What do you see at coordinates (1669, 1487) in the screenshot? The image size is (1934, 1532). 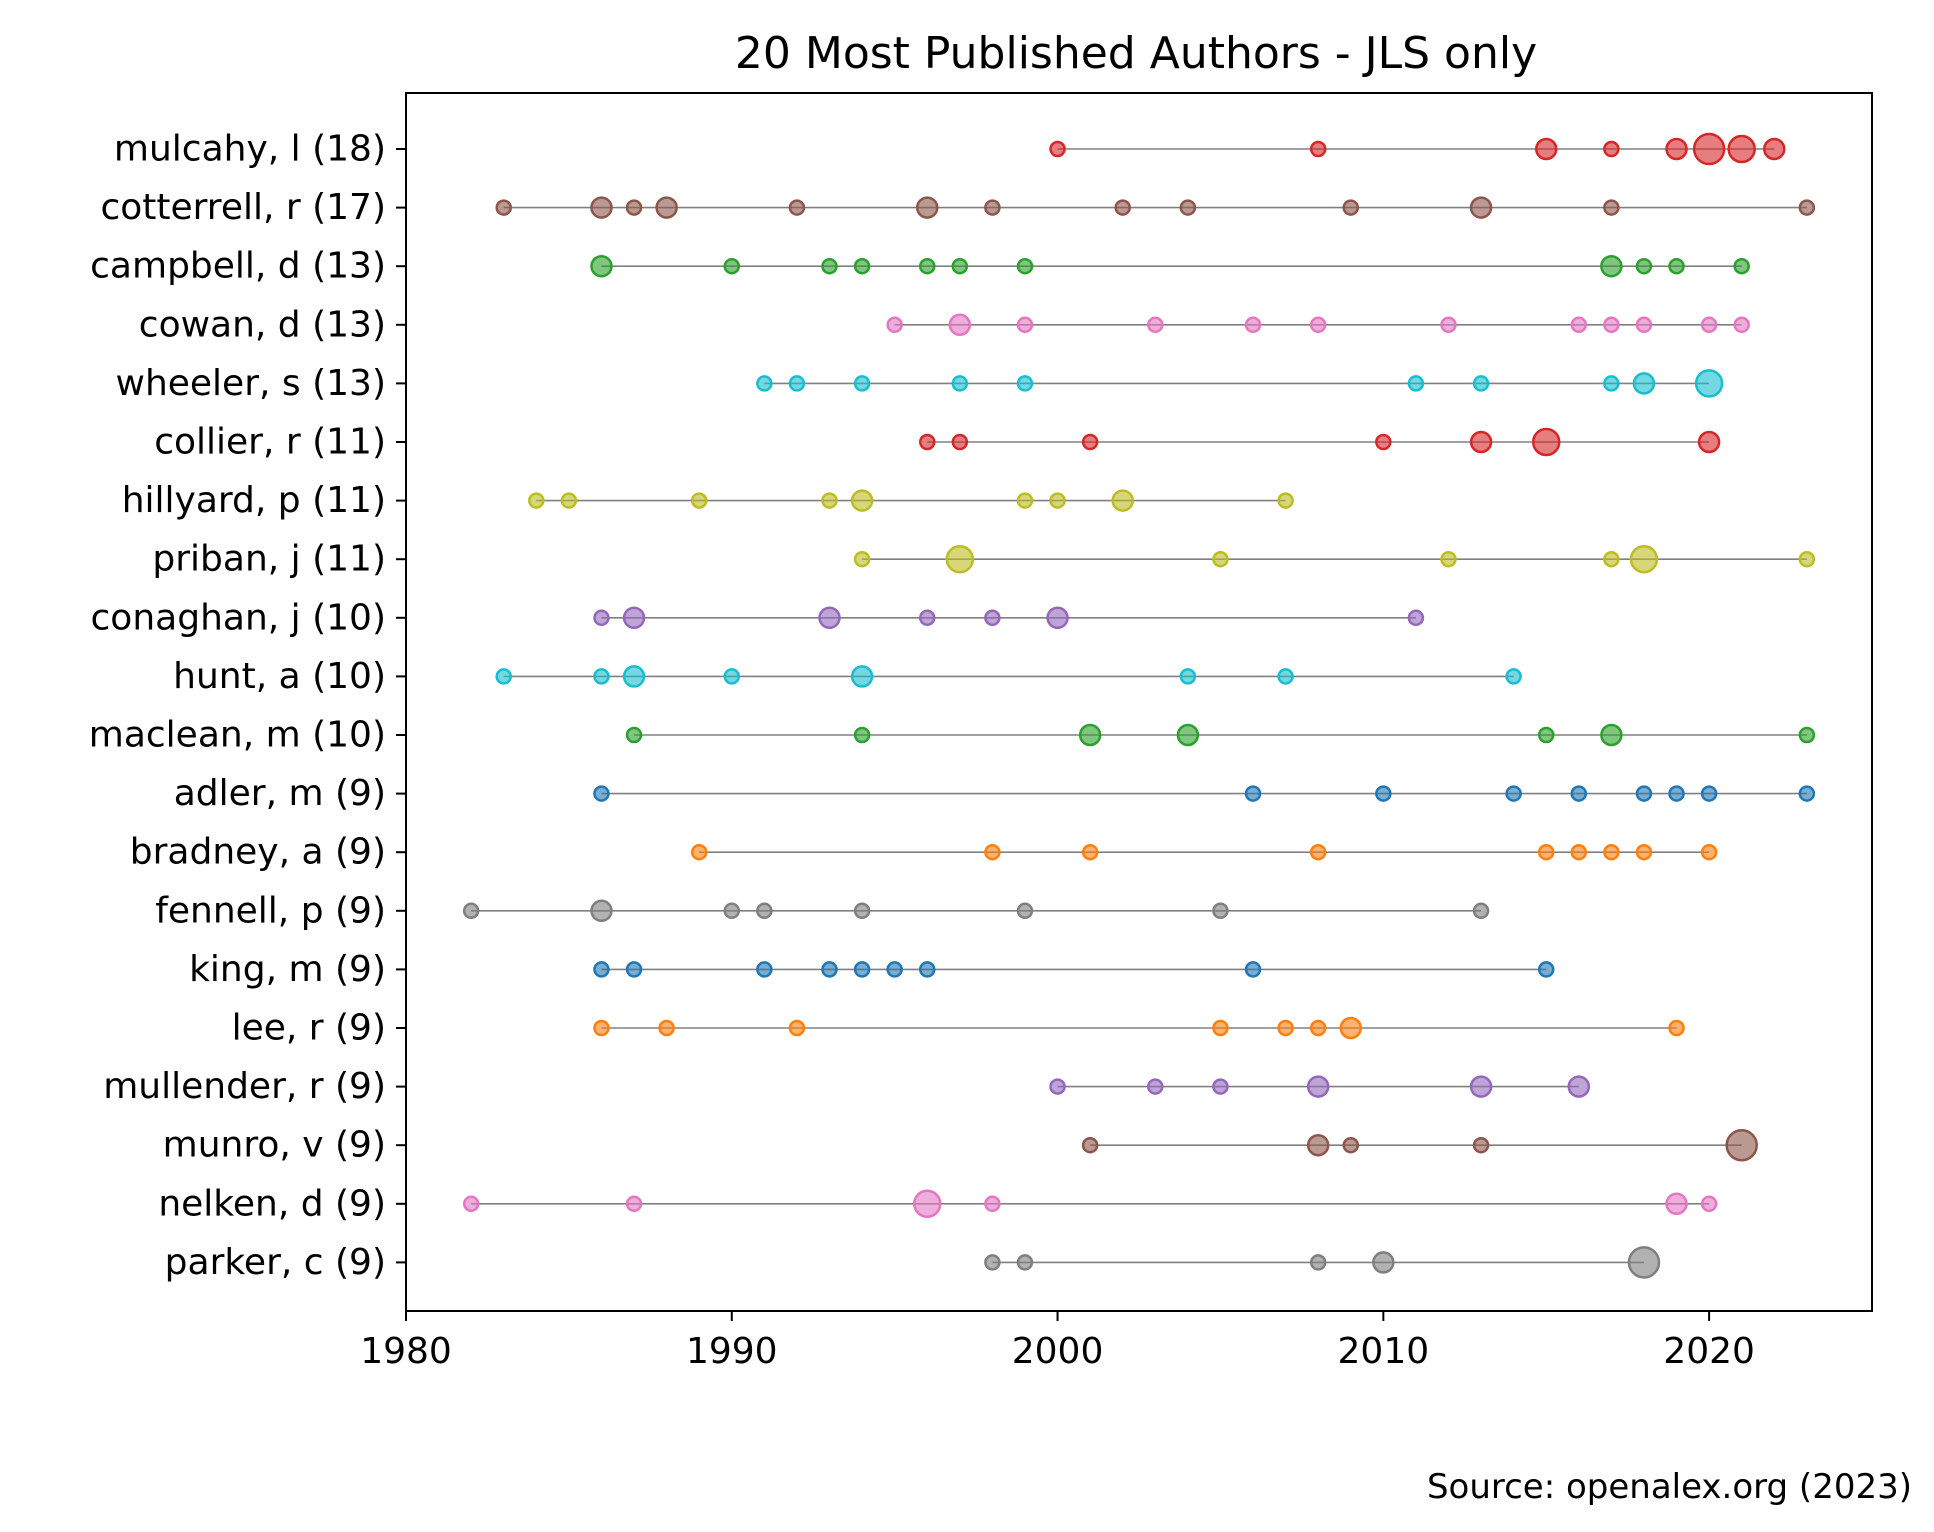 I see `source-note: Source: openalex.org (2023)` at bounding box center [1669, 1487].